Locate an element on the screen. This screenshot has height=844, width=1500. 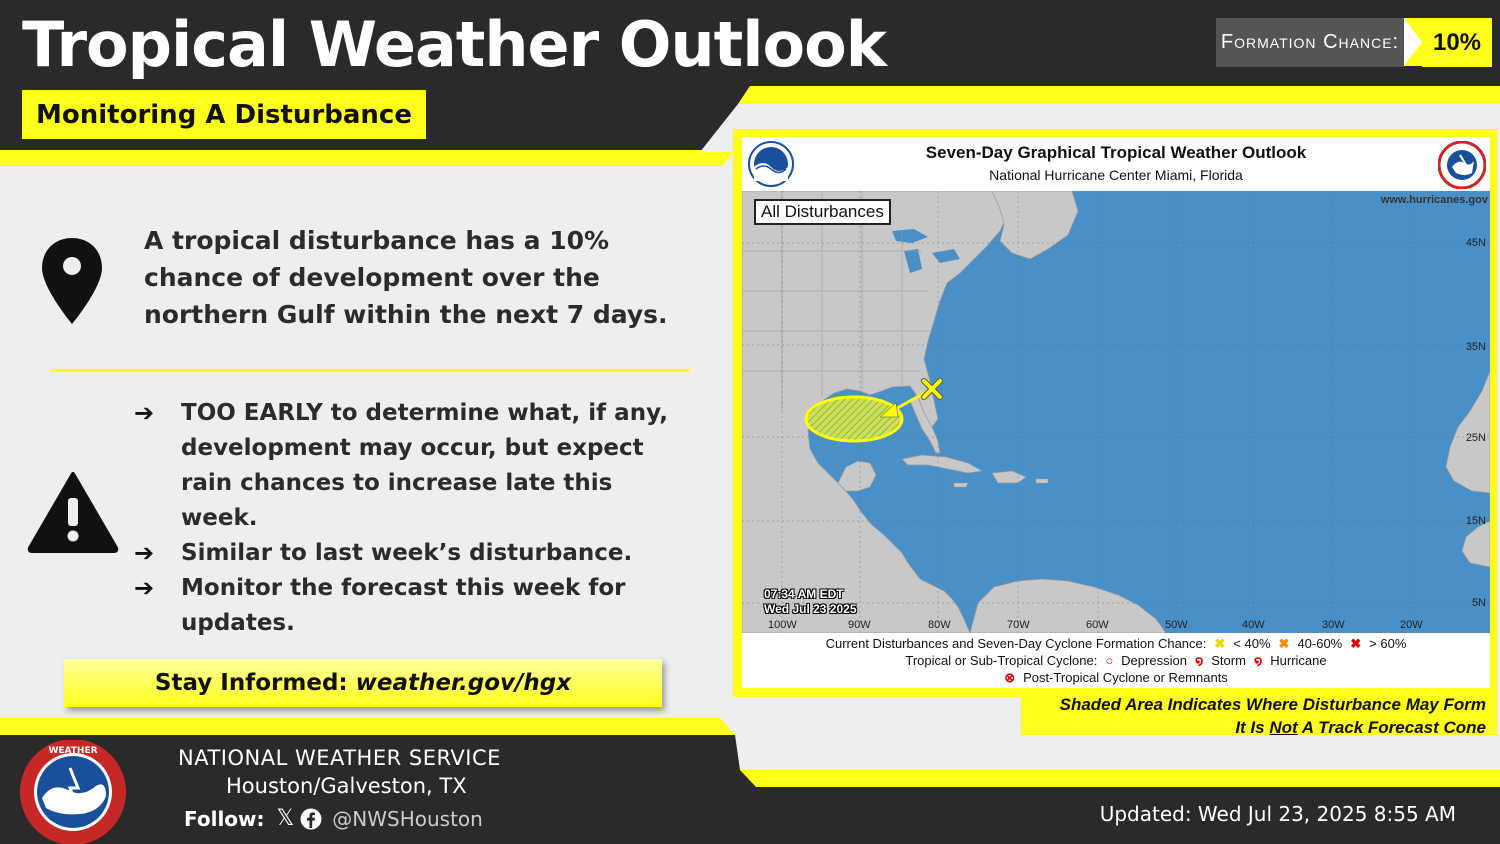
lon-label: 30W is located at coordinates (1333, 625).